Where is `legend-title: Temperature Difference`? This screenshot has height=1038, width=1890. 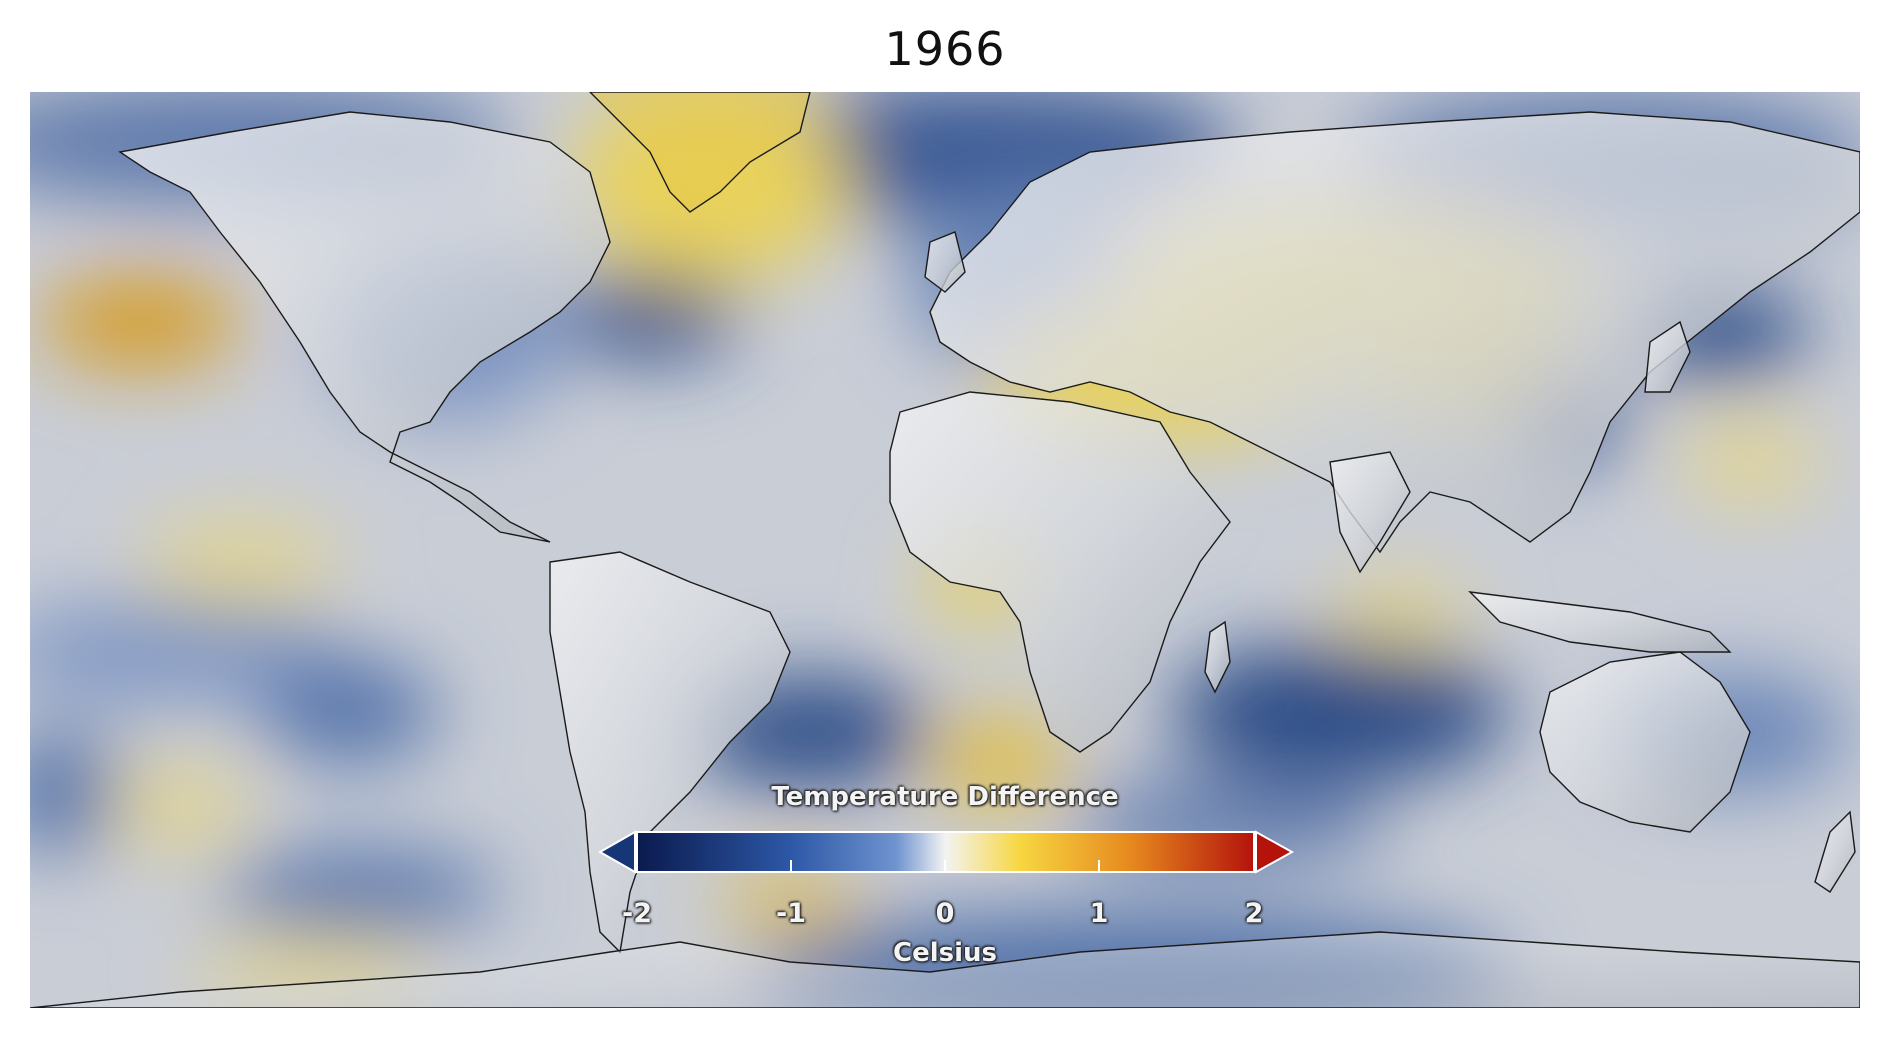
legend-title: Temperature Difference is located at coordinates (945, 797).